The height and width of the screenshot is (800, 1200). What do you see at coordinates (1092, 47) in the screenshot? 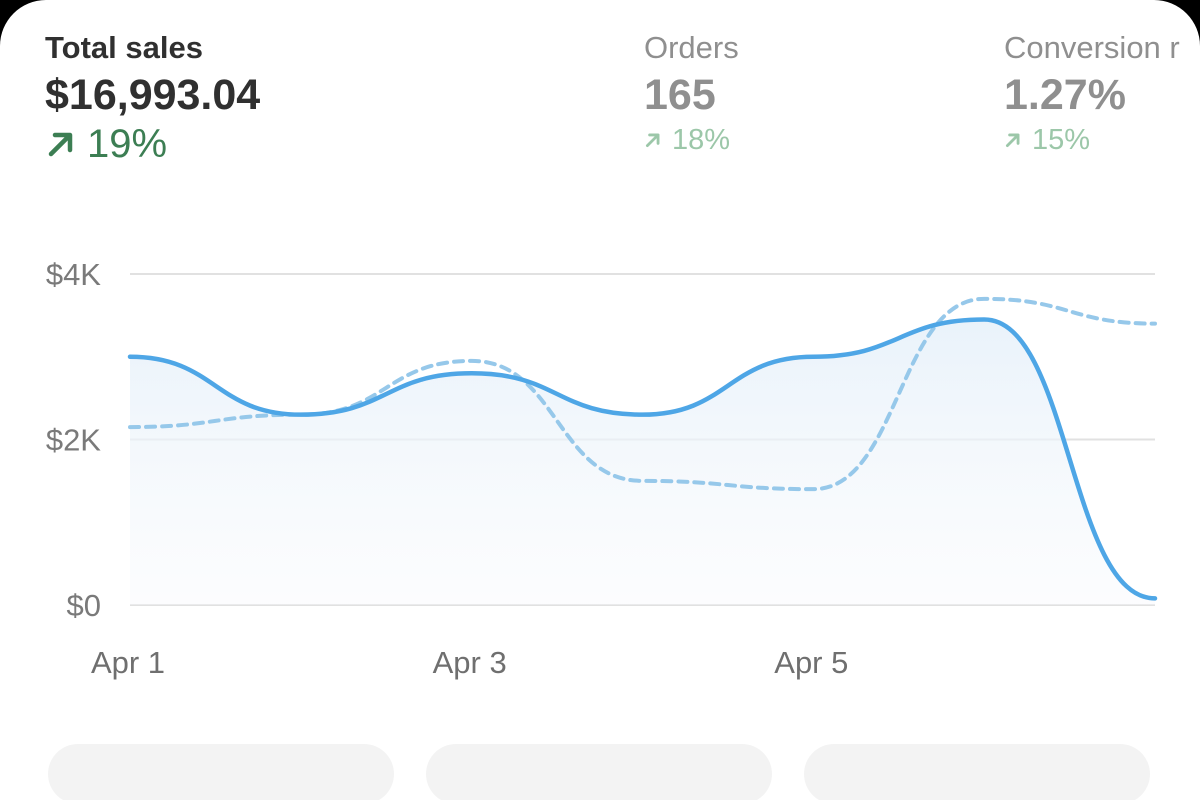
I see `metric-label: Conversion r` at bounding box center [1092, 47].